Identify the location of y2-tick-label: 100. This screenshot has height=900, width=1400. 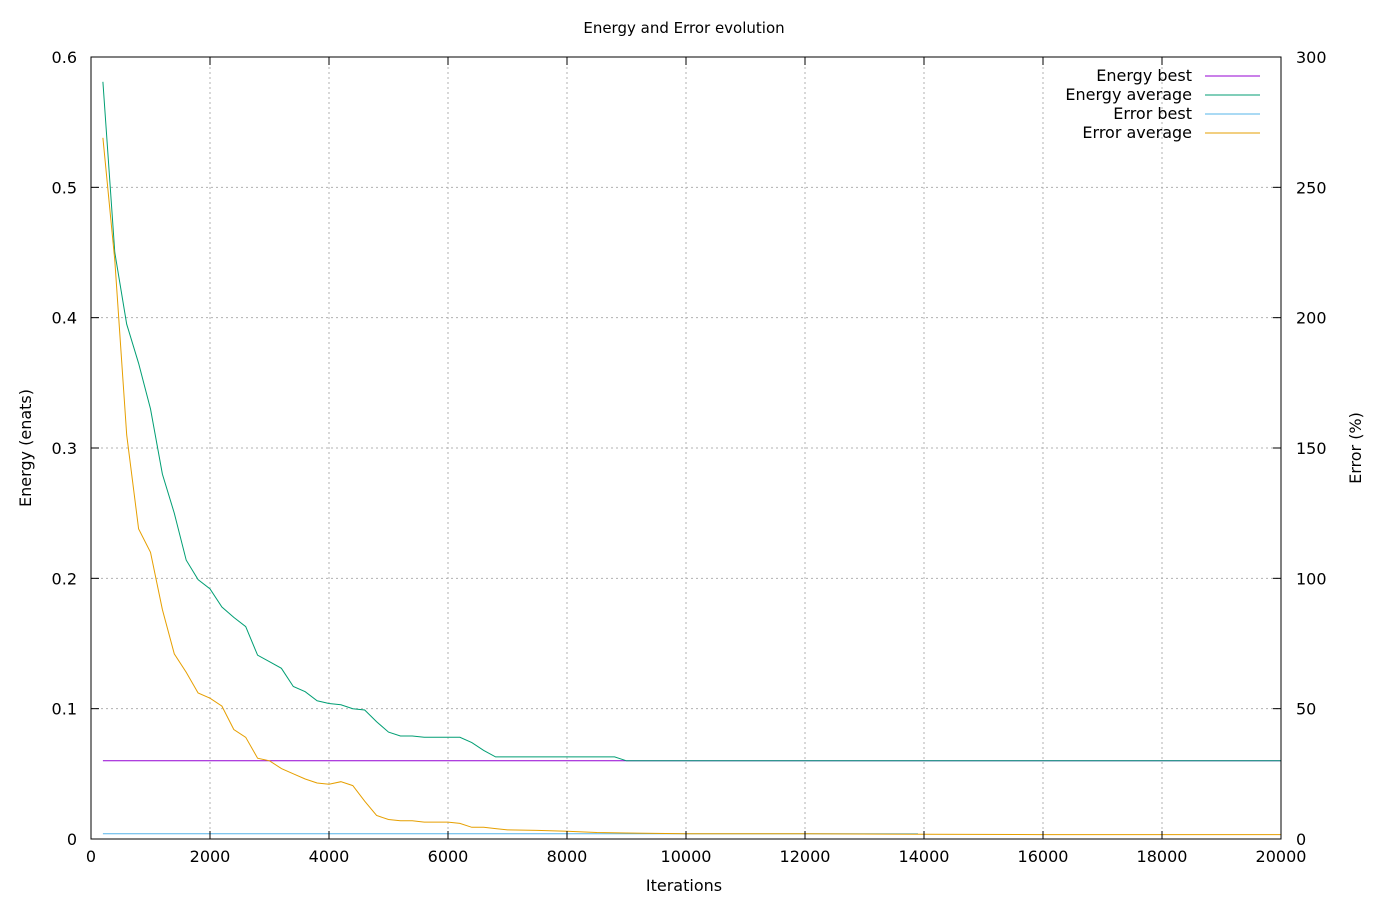
(1311, 578).